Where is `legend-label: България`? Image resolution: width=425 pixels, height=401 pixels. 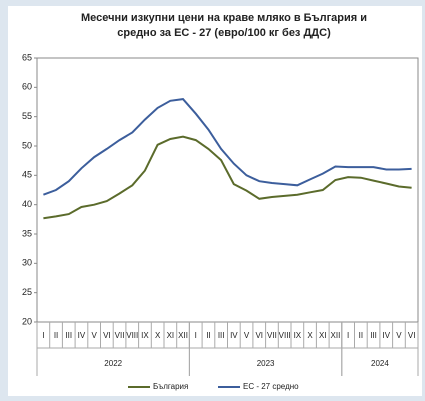
legend-label: България is located at coordinates (170, 386).